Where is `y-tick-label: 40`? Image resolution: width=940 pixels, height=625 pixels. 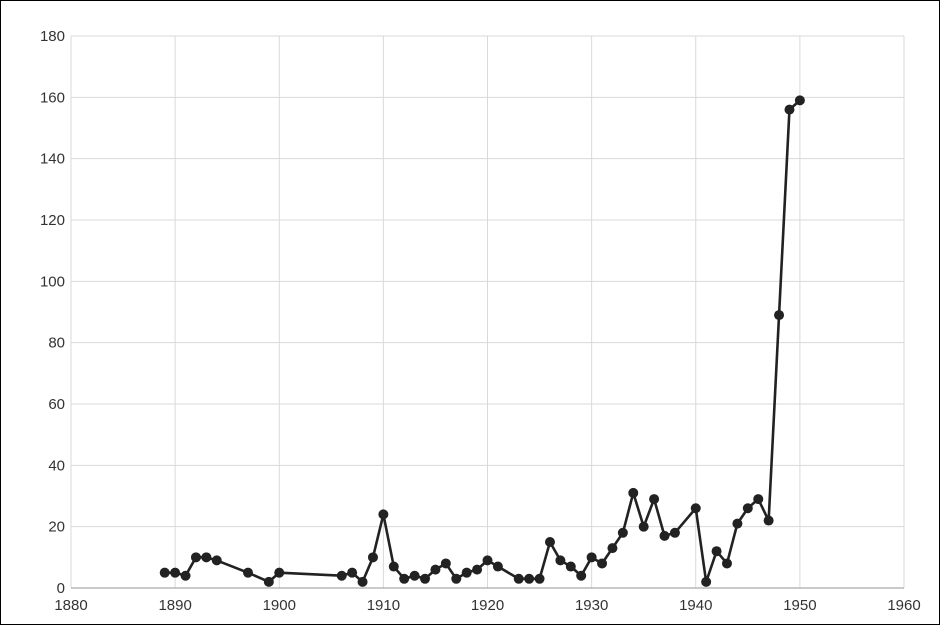
y-tick-label: 40 is located at coordinates (56, 465).